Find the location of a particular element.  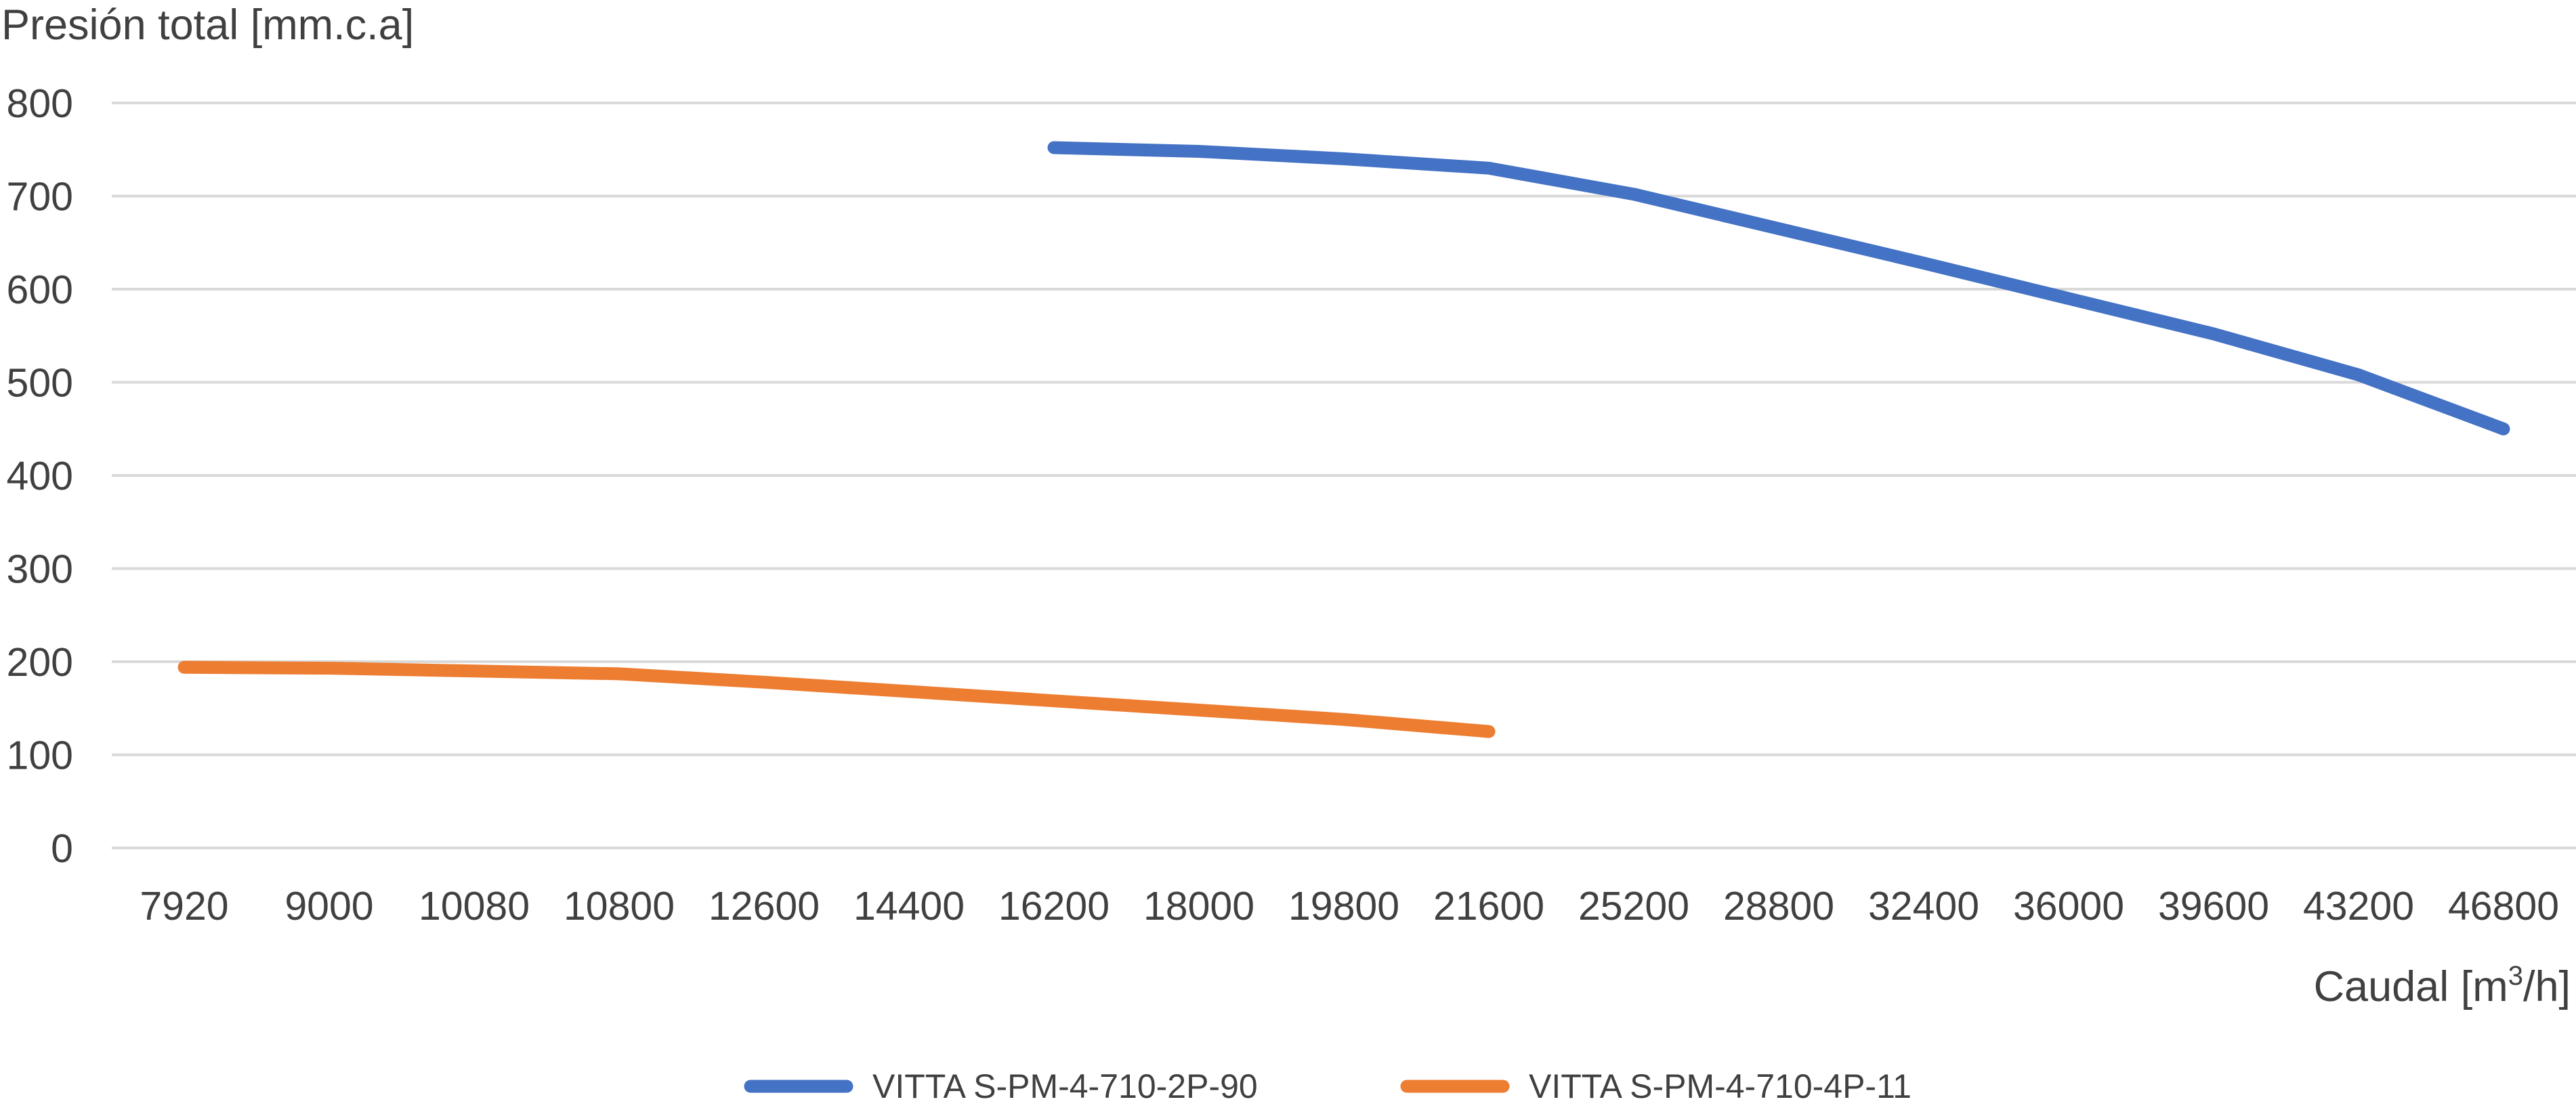

x-tick-label: 28800 is located at coordinates (1779, 907).